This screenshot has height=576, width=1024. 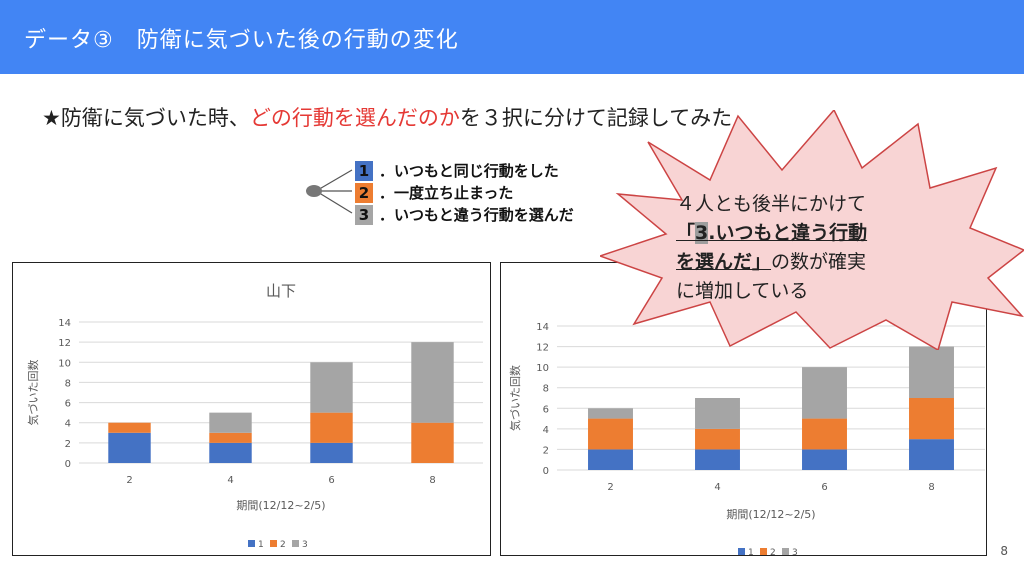 I want to click on callout-line-4: に増加している, so click(x=742, y=291).